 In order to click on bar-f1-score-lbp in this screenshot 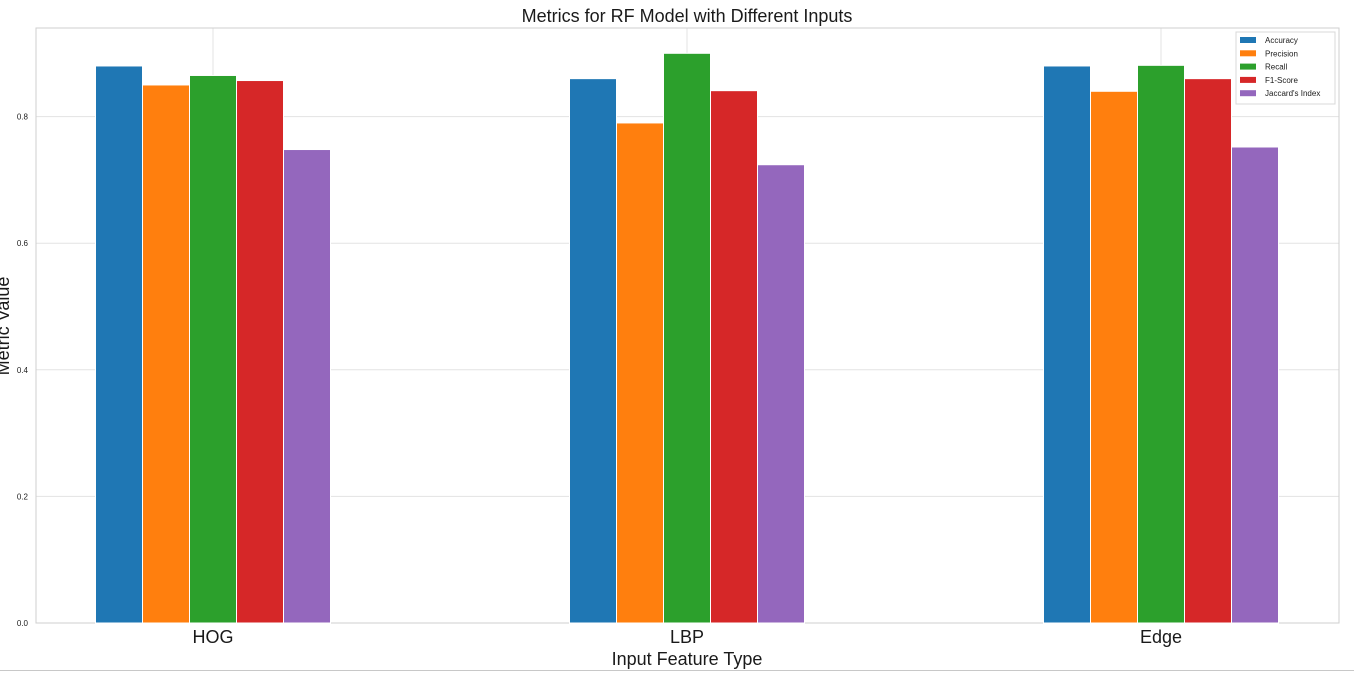, I will do `click(734, 357)`.